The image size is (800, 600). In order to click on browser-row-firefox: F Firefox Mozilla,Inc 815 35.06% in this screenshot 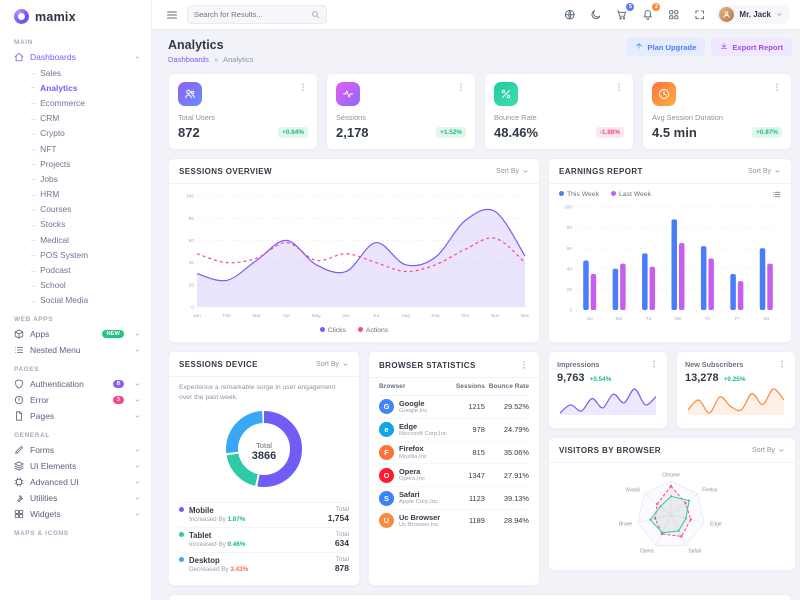, I will do `click(454, 453)`.